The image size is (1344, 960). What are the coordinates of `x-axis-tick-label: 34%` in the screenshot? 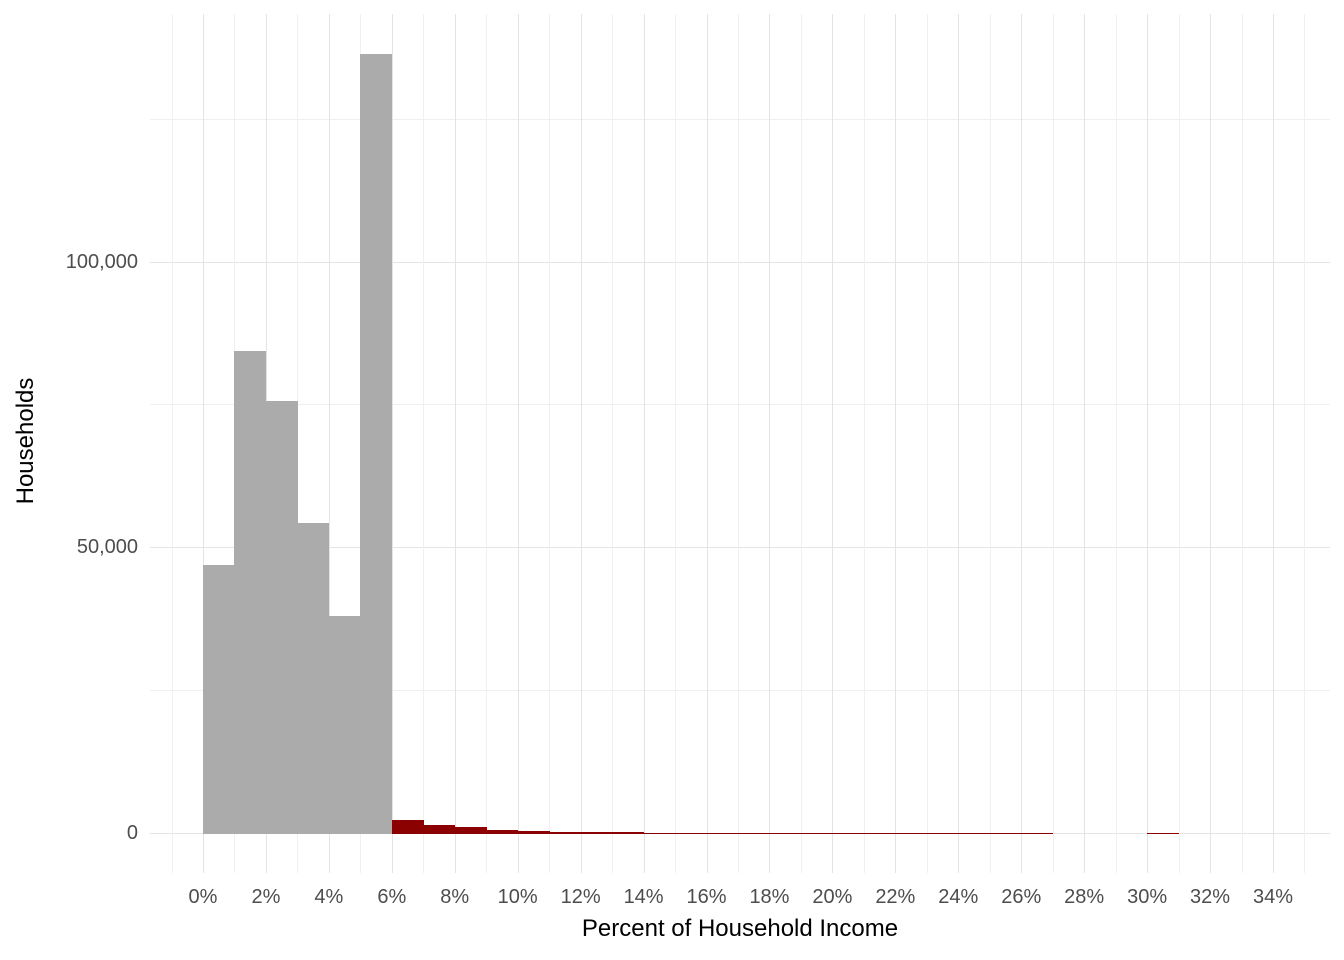 It's located at (1272, 897).